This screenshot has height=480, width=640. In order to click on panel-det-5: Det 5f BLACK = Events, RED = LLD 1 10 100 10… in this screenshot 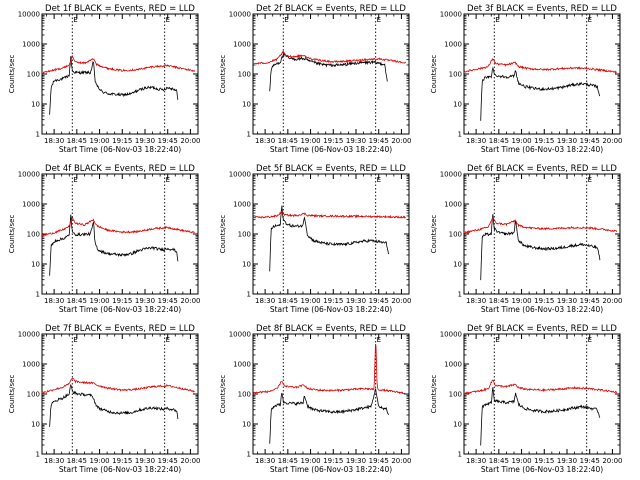, I will do `click(315, 239)`.